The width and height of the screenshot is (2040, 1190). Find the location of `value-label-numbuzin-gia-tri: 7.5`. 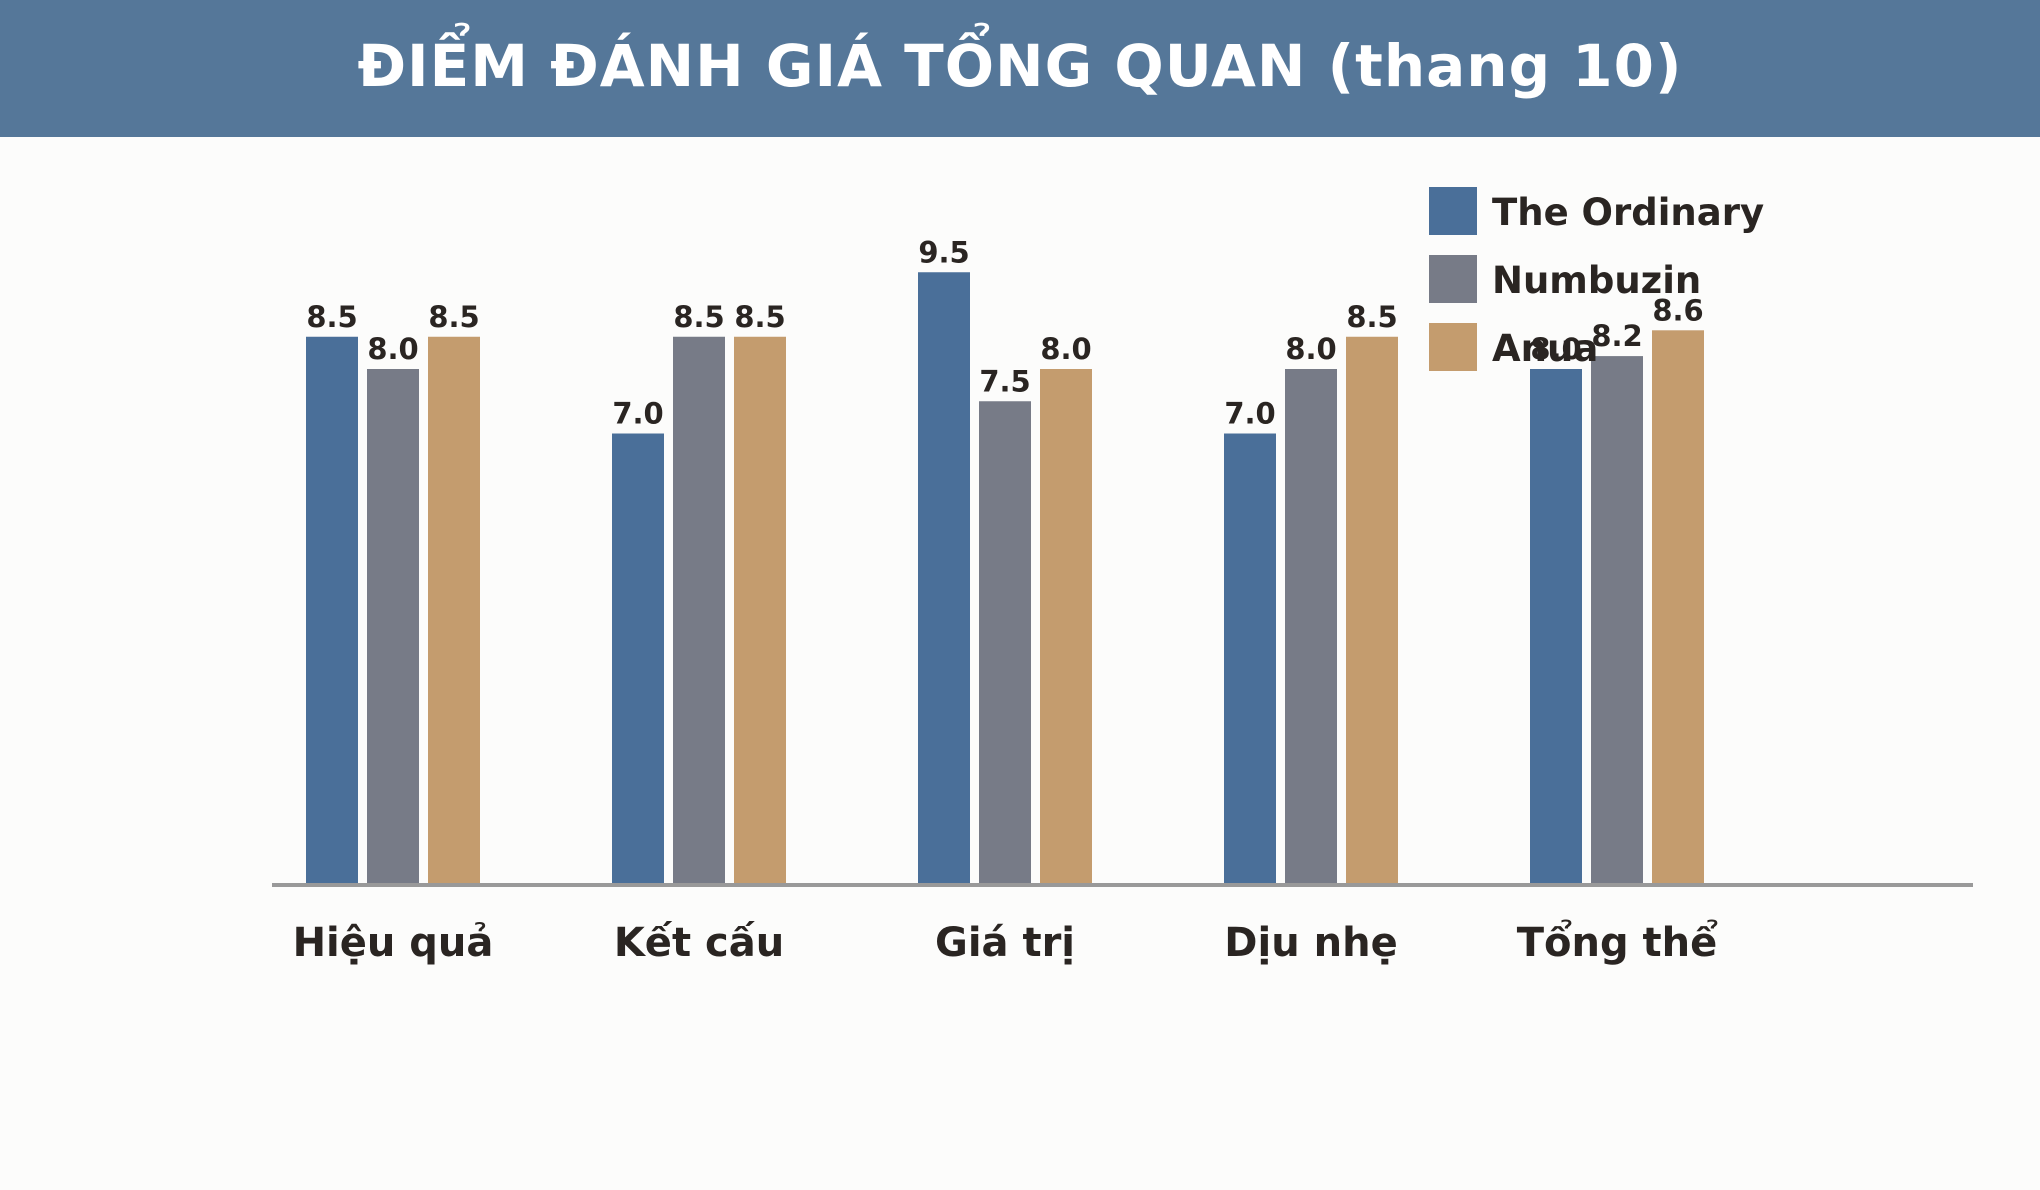

value-label-numbuzin-gia-tri: 7.5 is located at coordinates (1004, 381).